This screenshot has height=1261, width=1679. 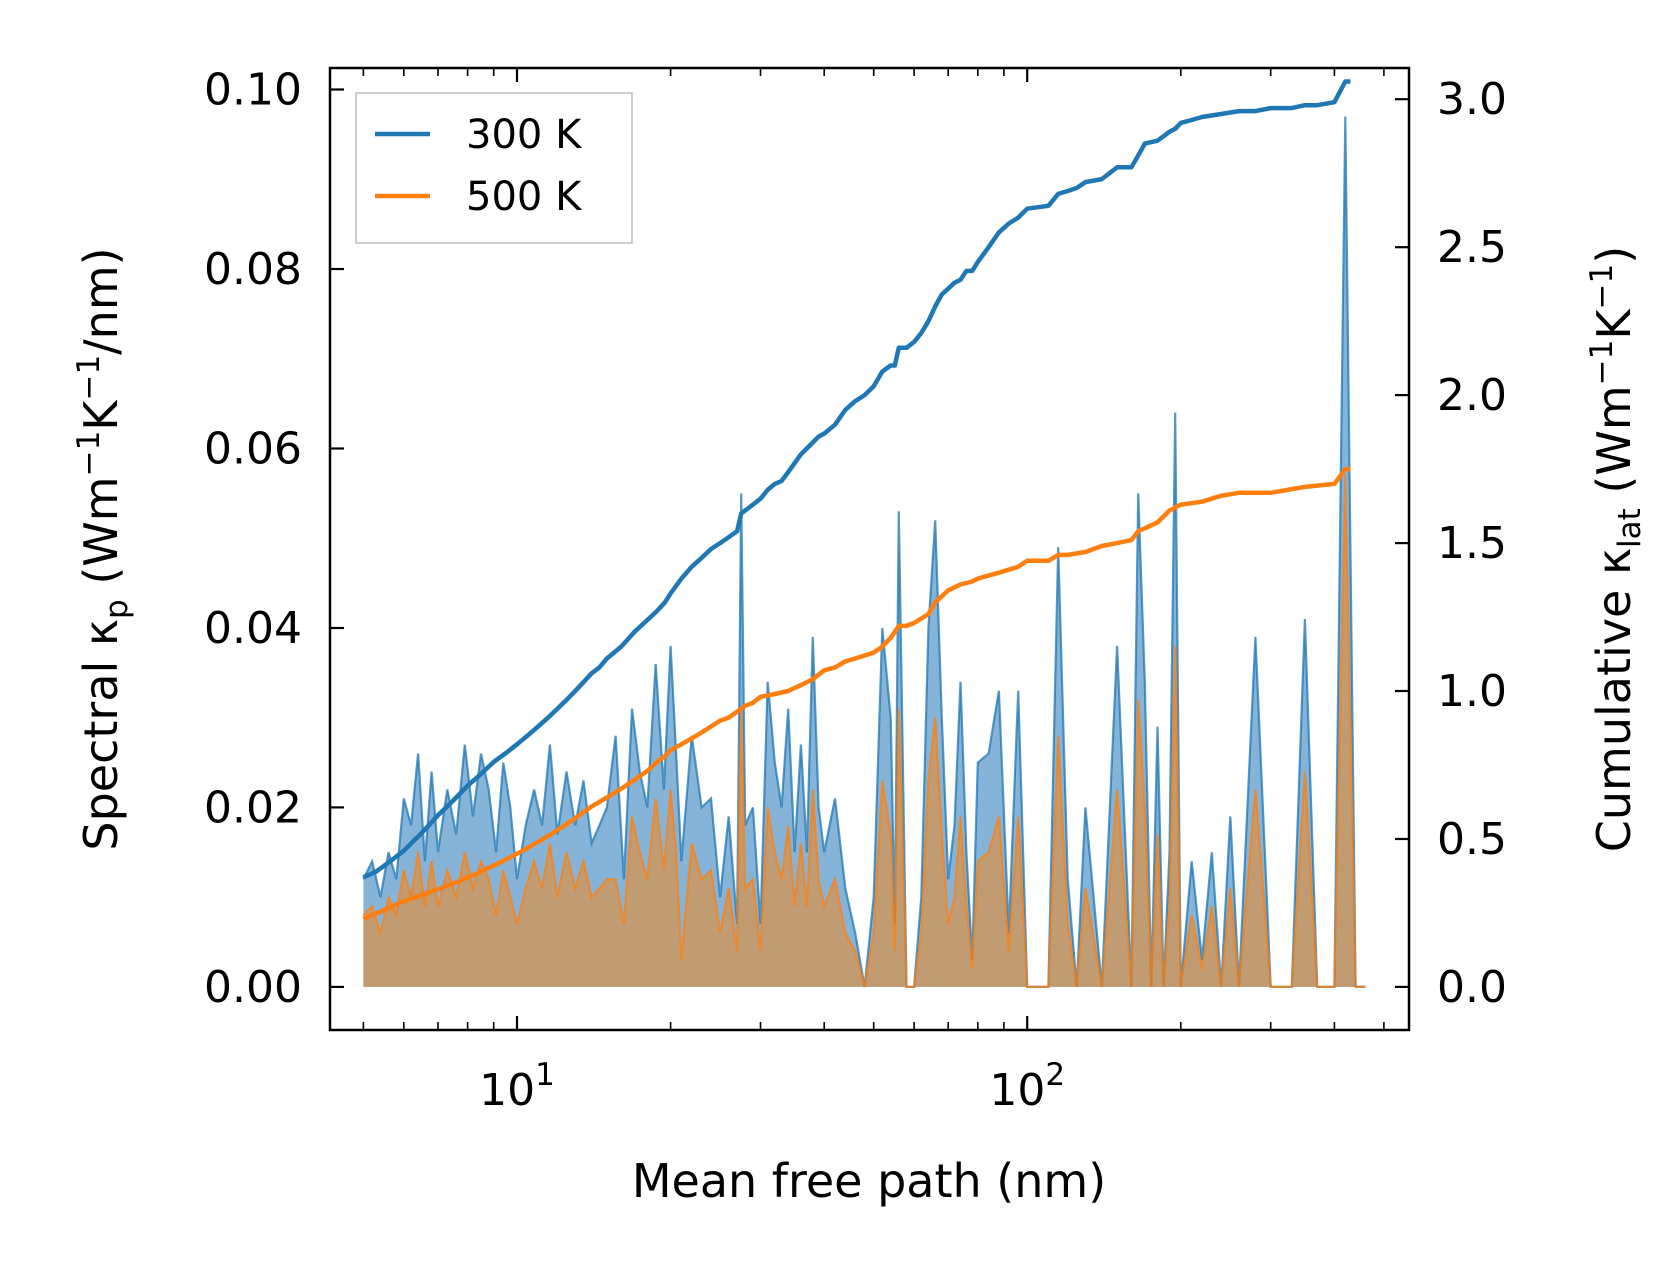 I want to click on legend-label-500k: 500 K, so click(x=524, y=197).